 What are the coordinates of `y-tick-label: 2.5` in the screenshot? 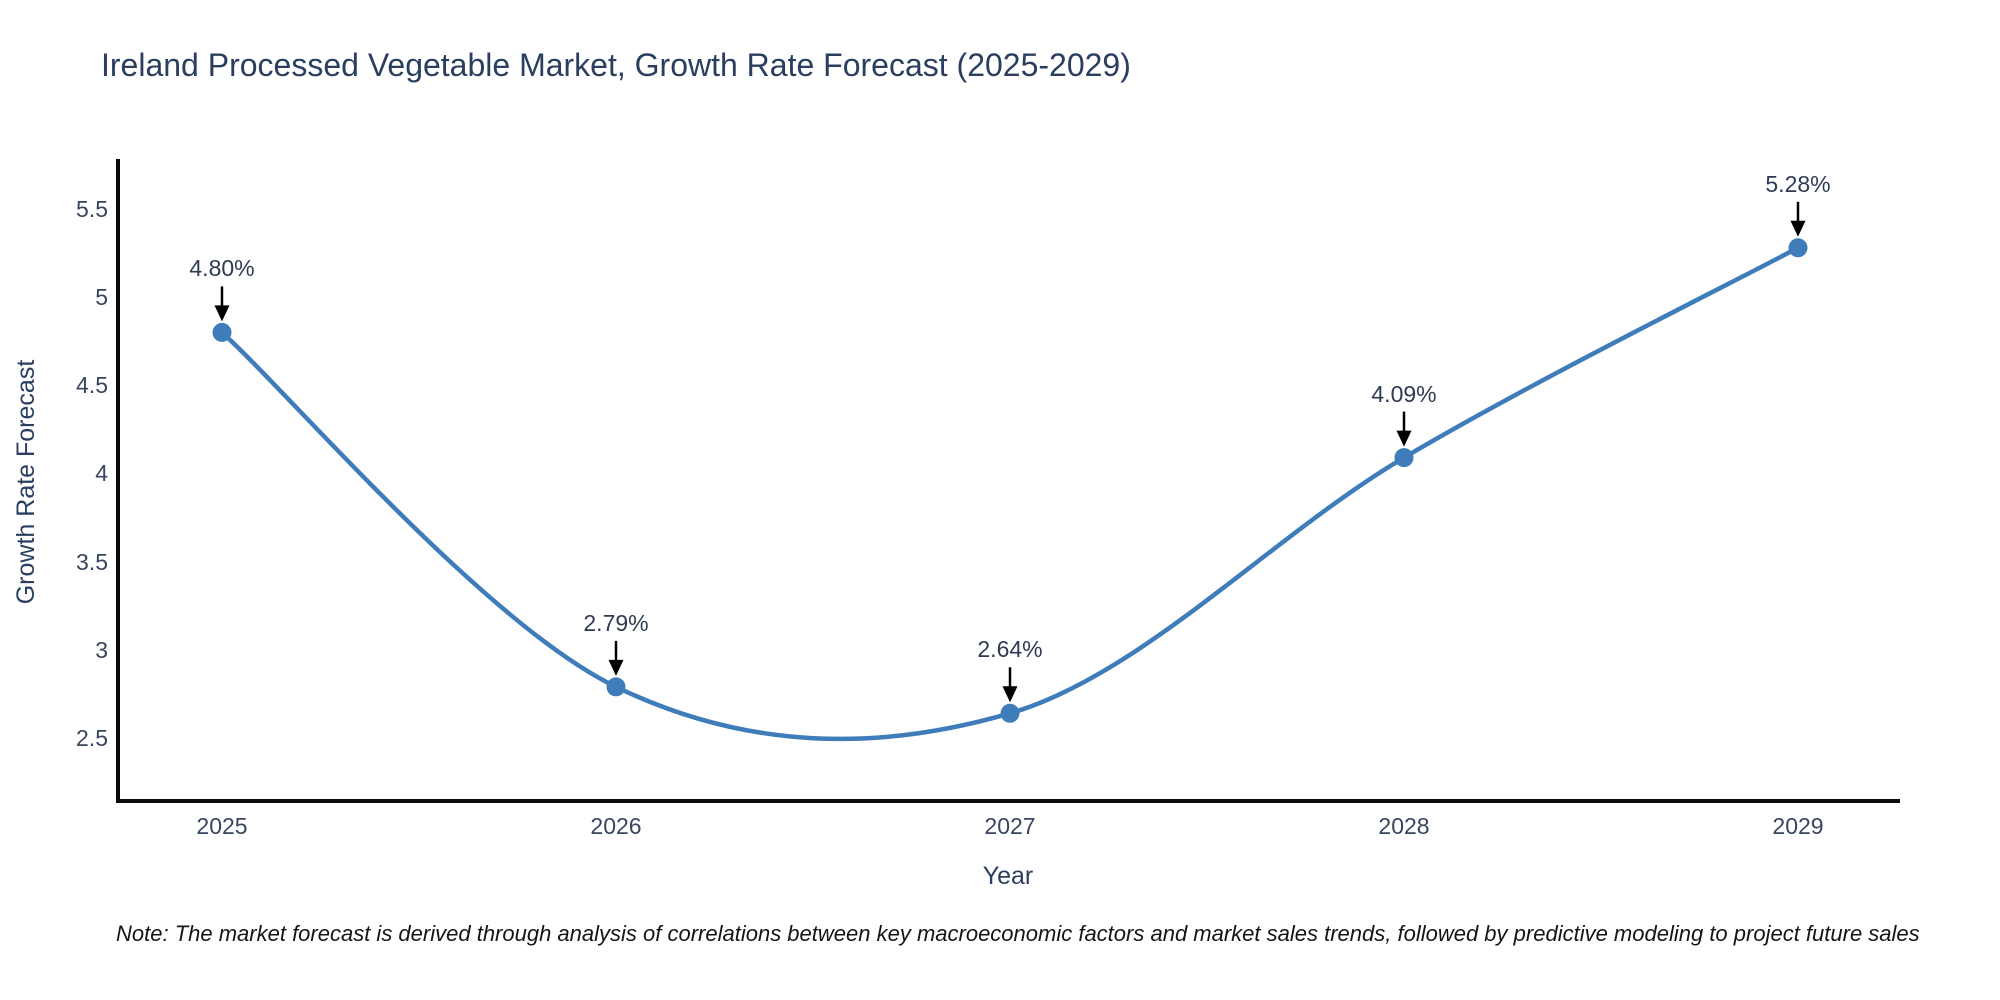 It's located at (92, 737).